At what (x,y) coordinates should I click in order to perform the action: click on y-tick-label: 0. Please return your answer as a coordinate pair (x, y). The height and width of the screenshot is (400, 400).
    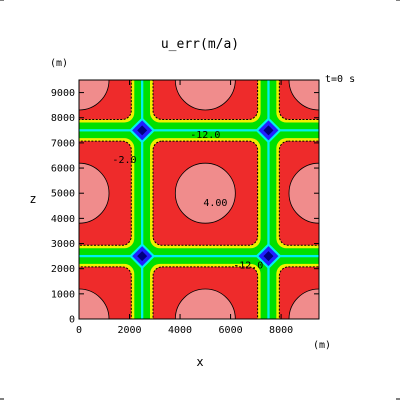
    Looking at the image, I should click on (72, 320).